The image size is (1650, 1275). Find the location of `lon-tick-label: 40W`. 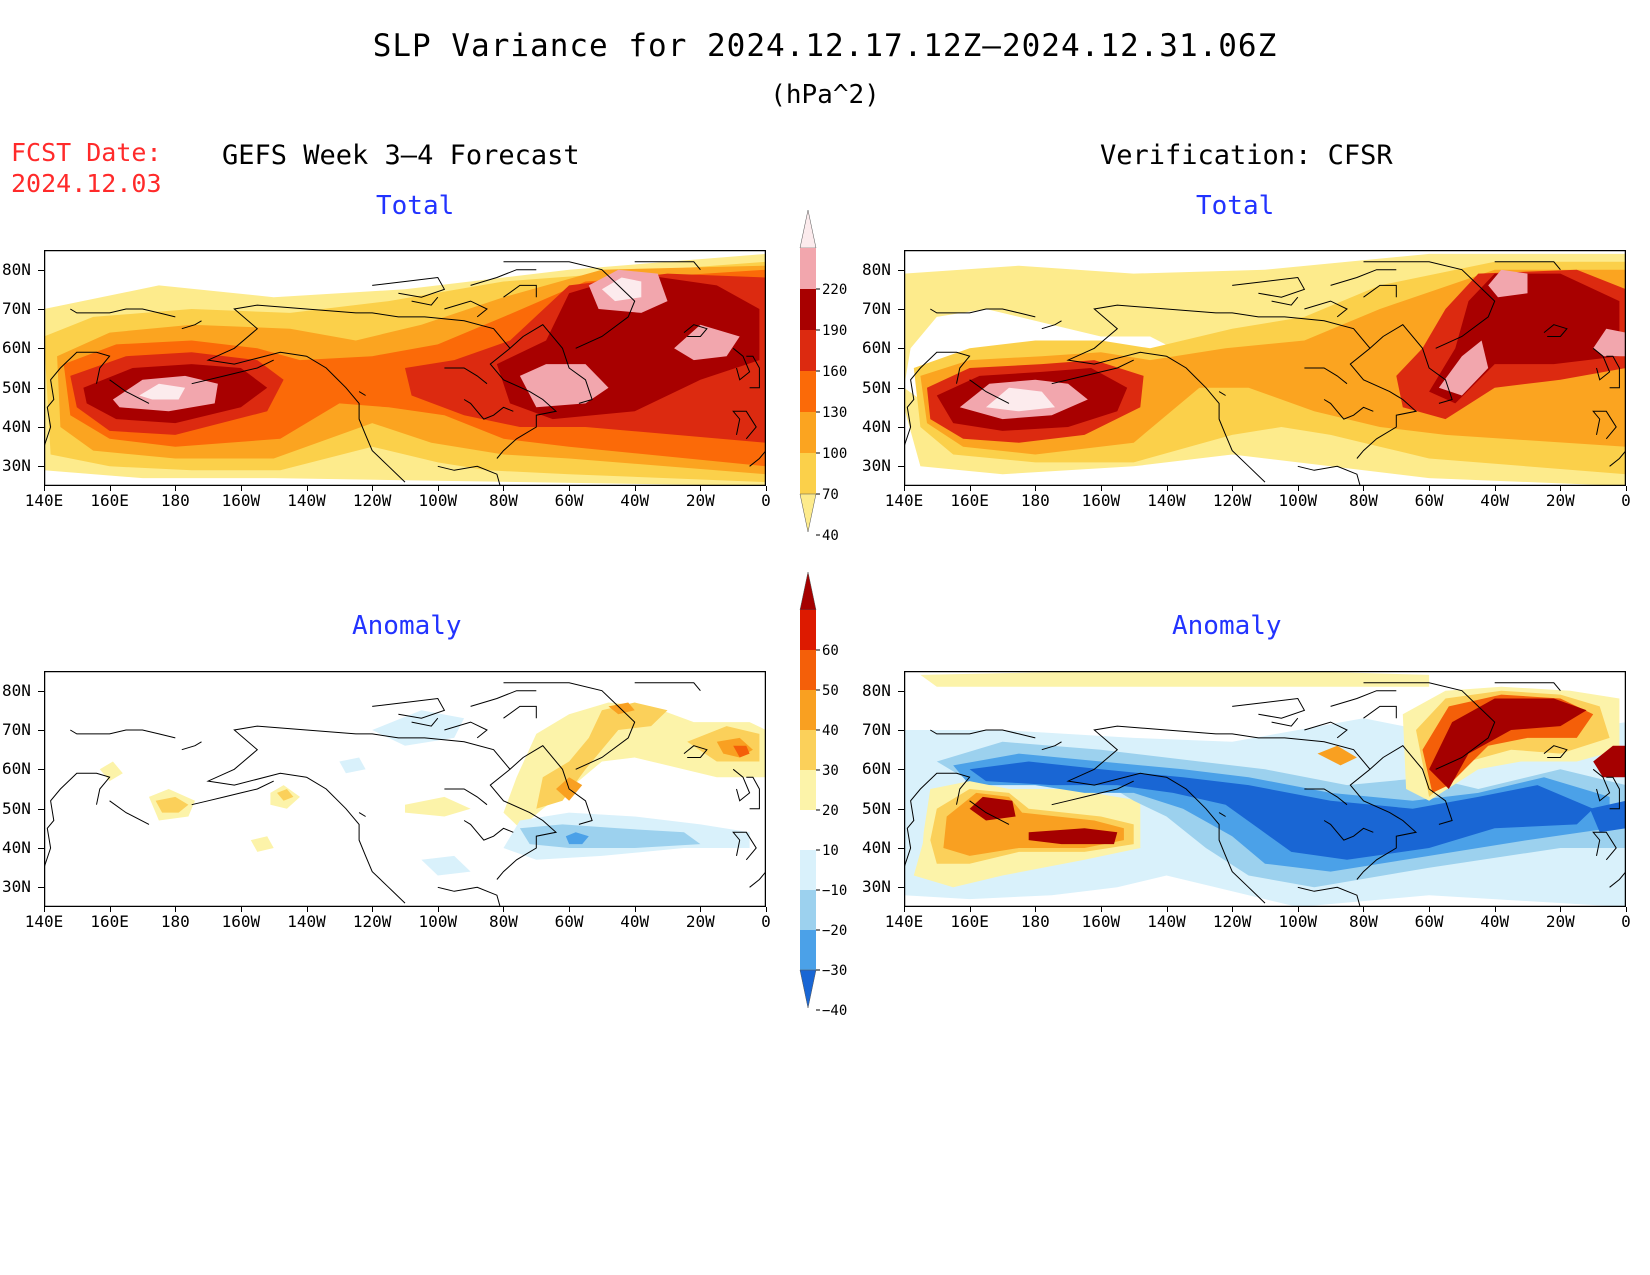

lon-tick-label: 40W is located at coordinates (1495, 500).